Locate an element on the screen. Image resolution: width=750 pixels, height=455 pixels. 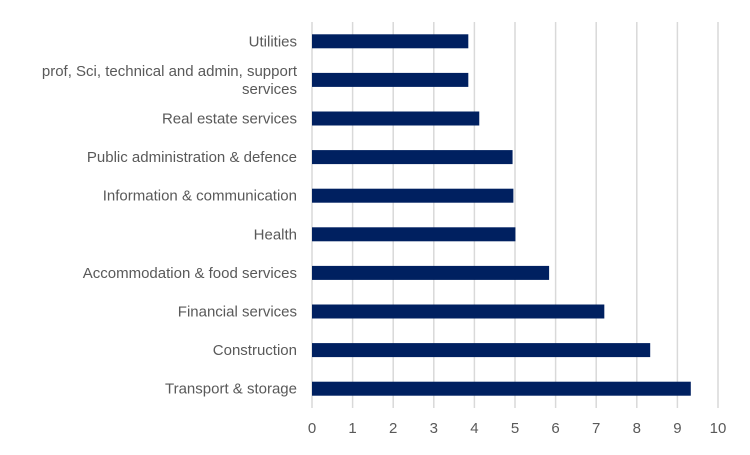
category-label-line: Health is located at coordinates (275, 234).